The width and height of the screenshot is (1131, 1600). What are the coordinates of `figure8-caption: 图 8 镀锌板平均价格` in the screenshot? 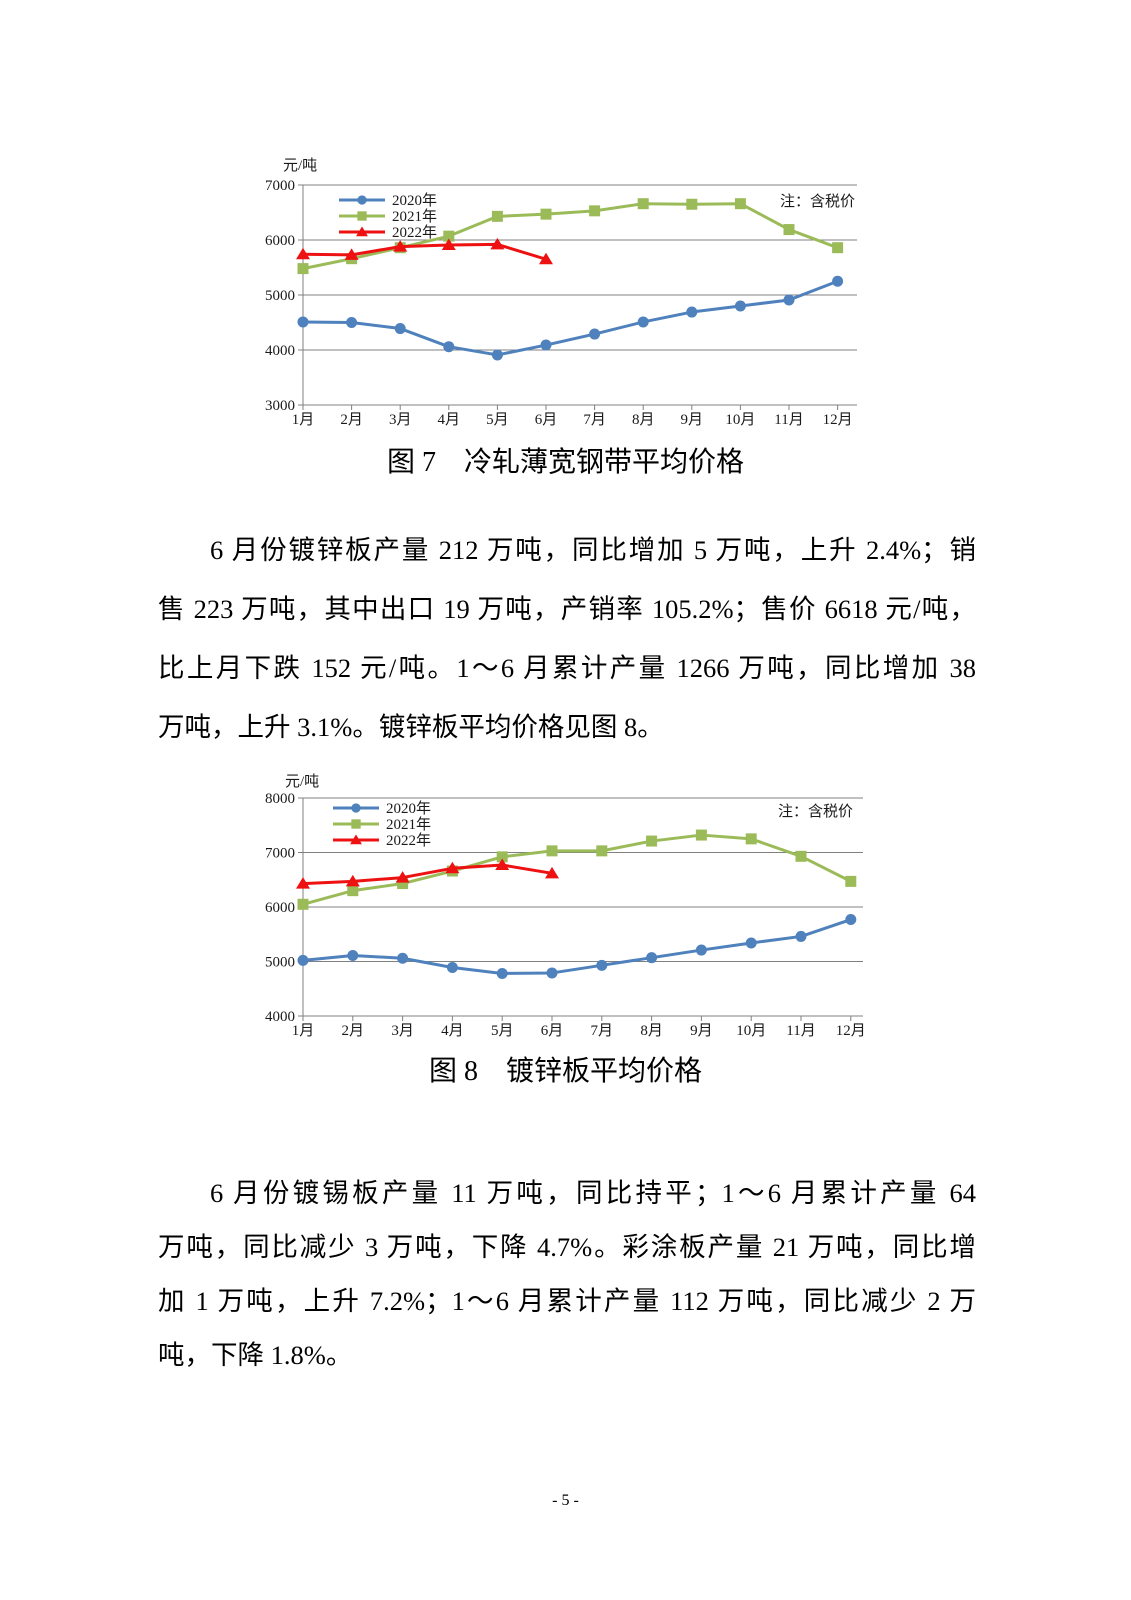 It's located at (565, 1071).